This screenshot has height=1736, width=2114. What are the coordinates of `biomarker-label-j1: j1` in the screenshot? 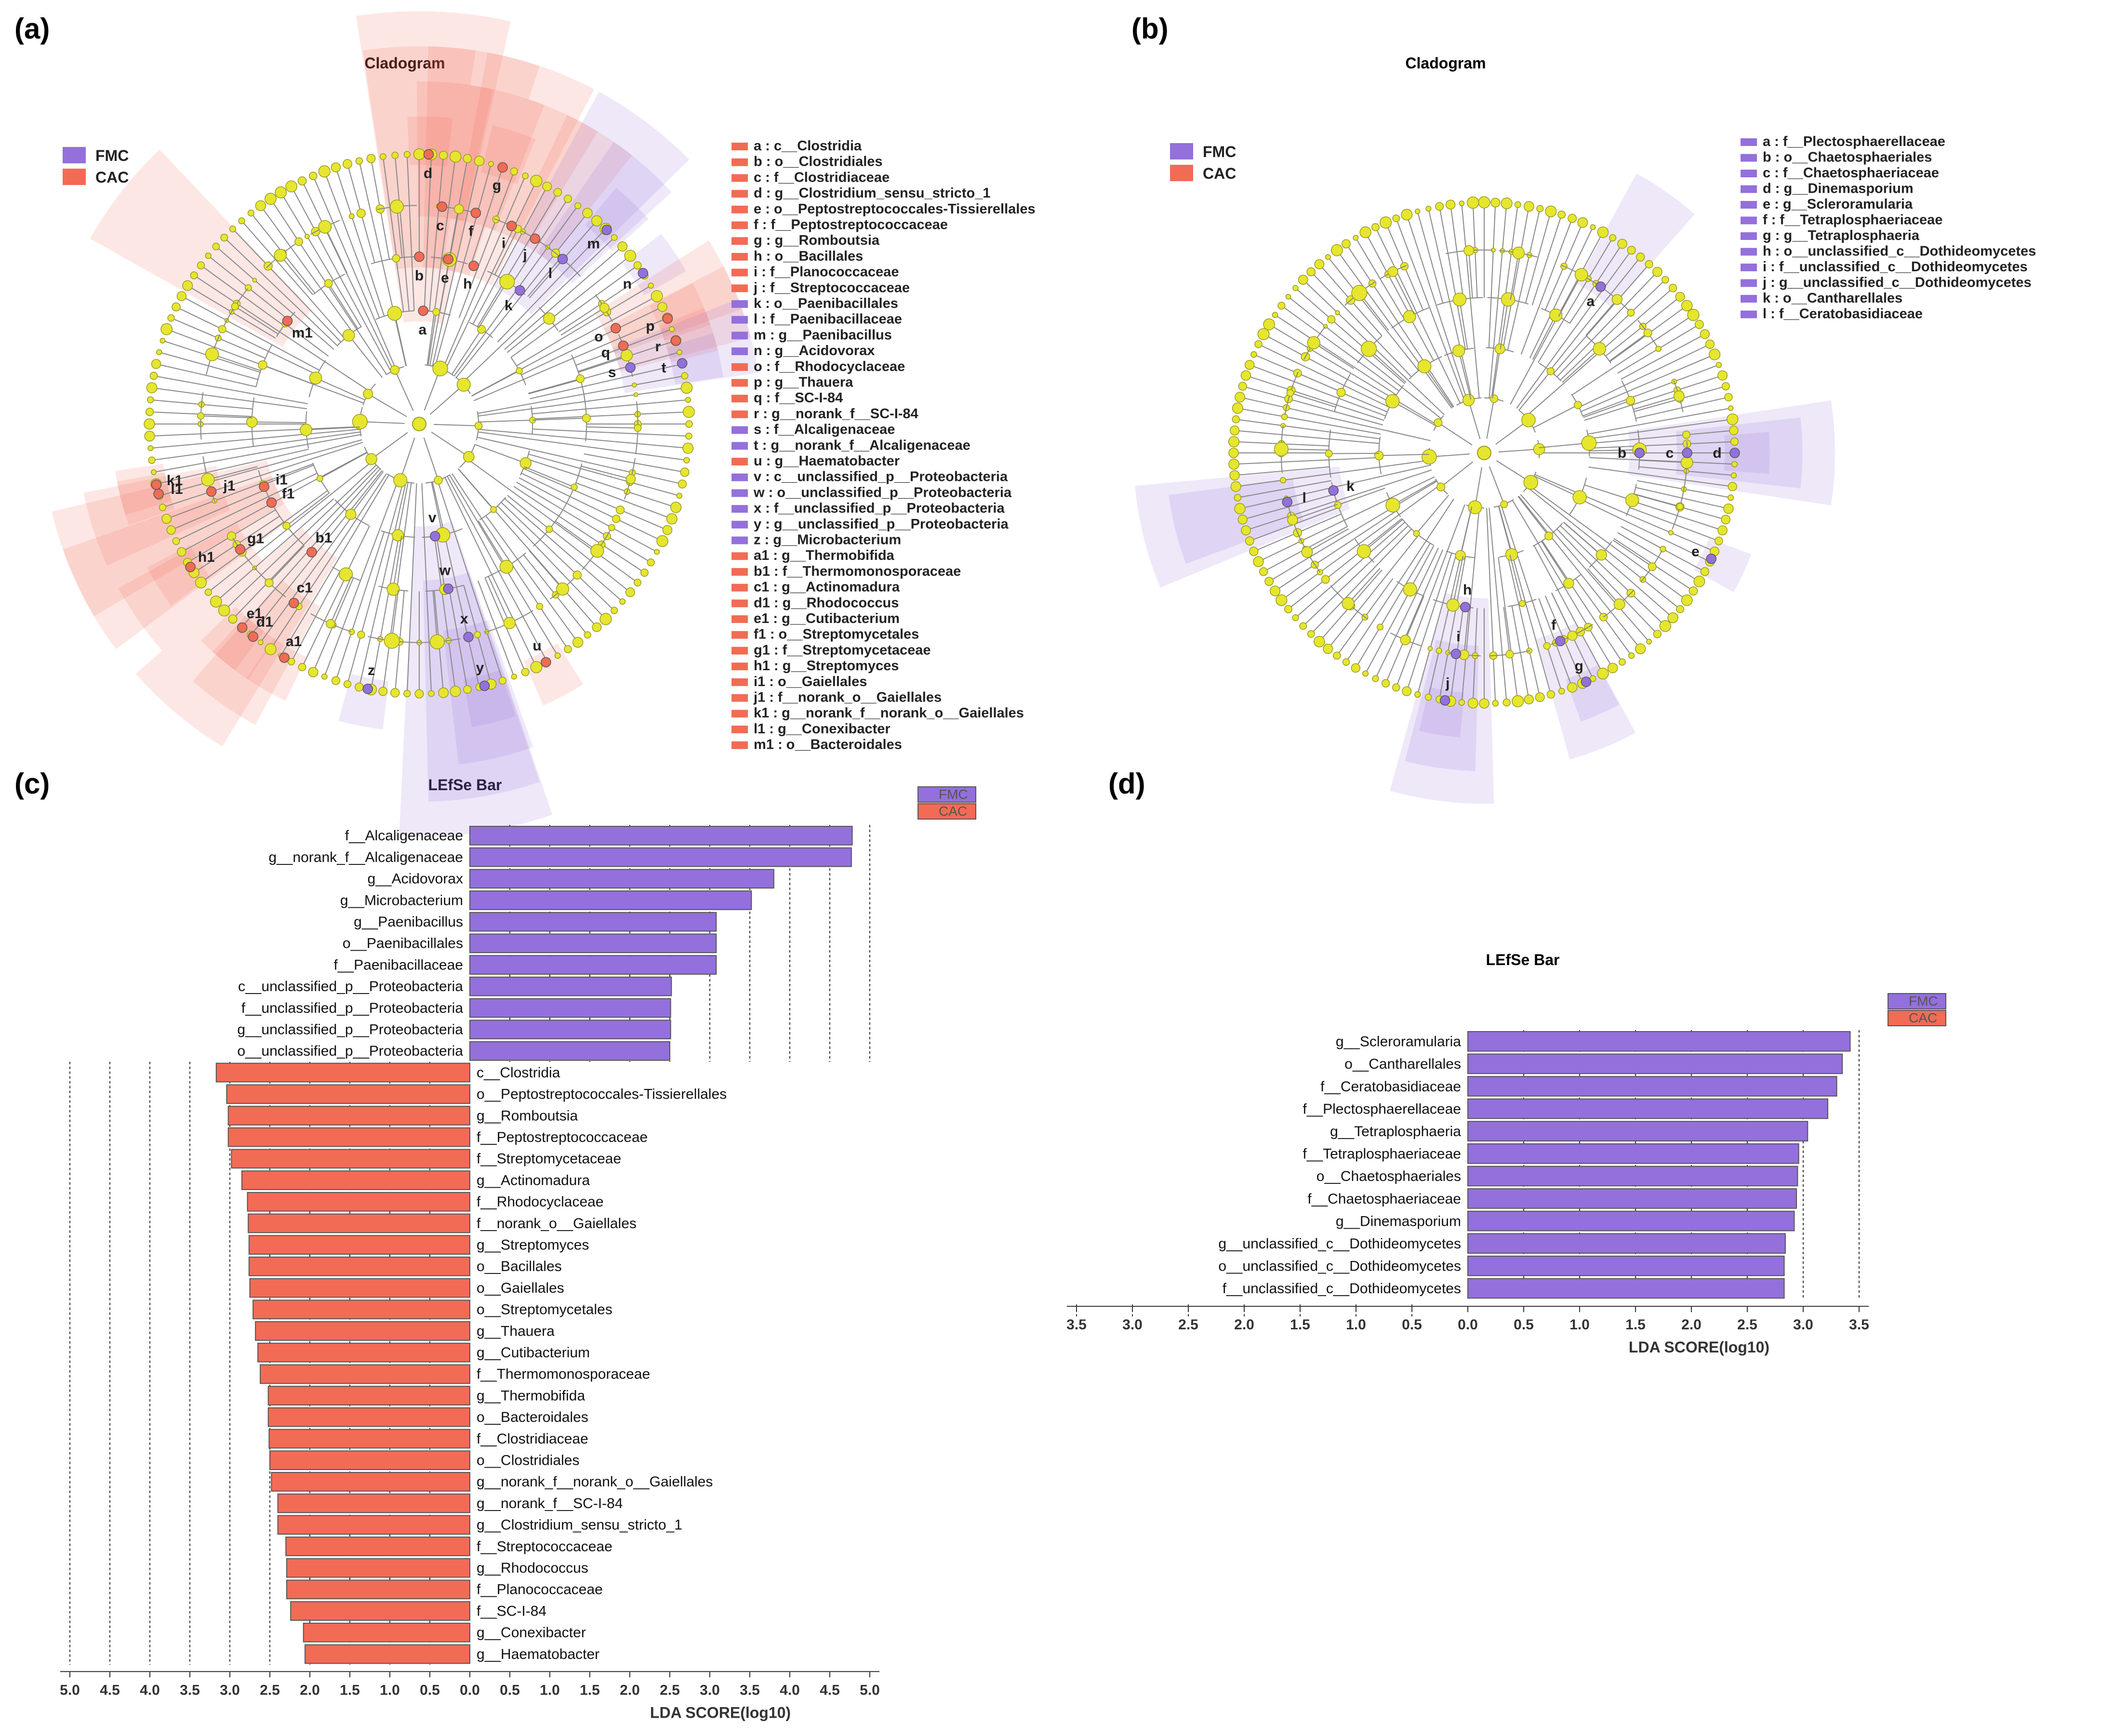 It's located at (229, 486).